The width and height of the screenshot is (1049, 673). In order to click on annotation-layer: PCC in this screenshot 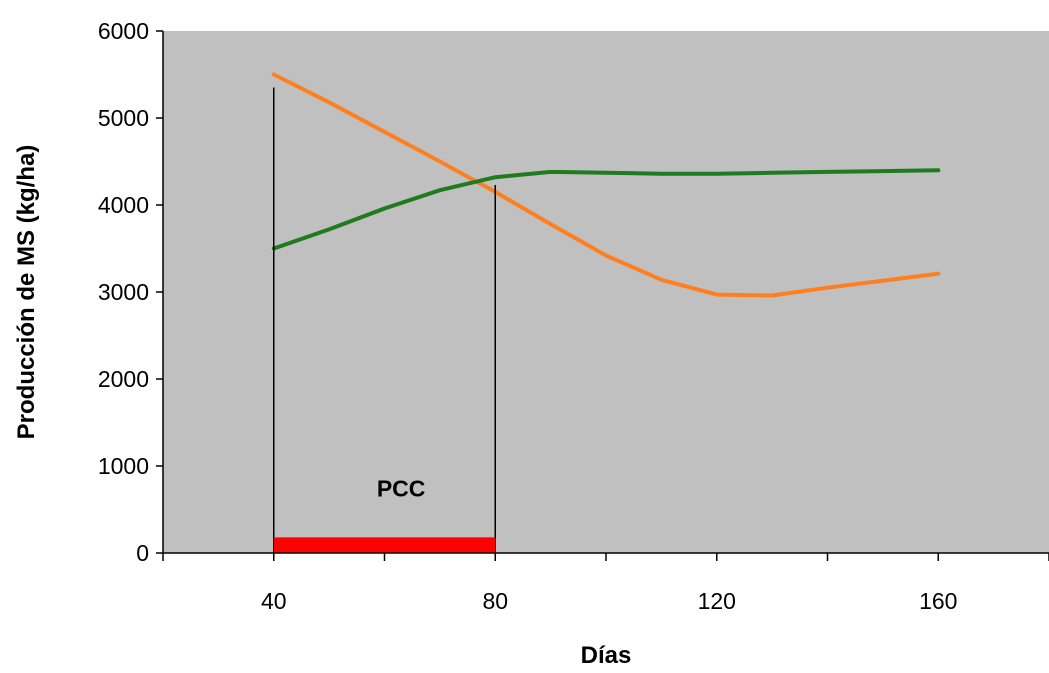, I will do `click(384, 320)`.